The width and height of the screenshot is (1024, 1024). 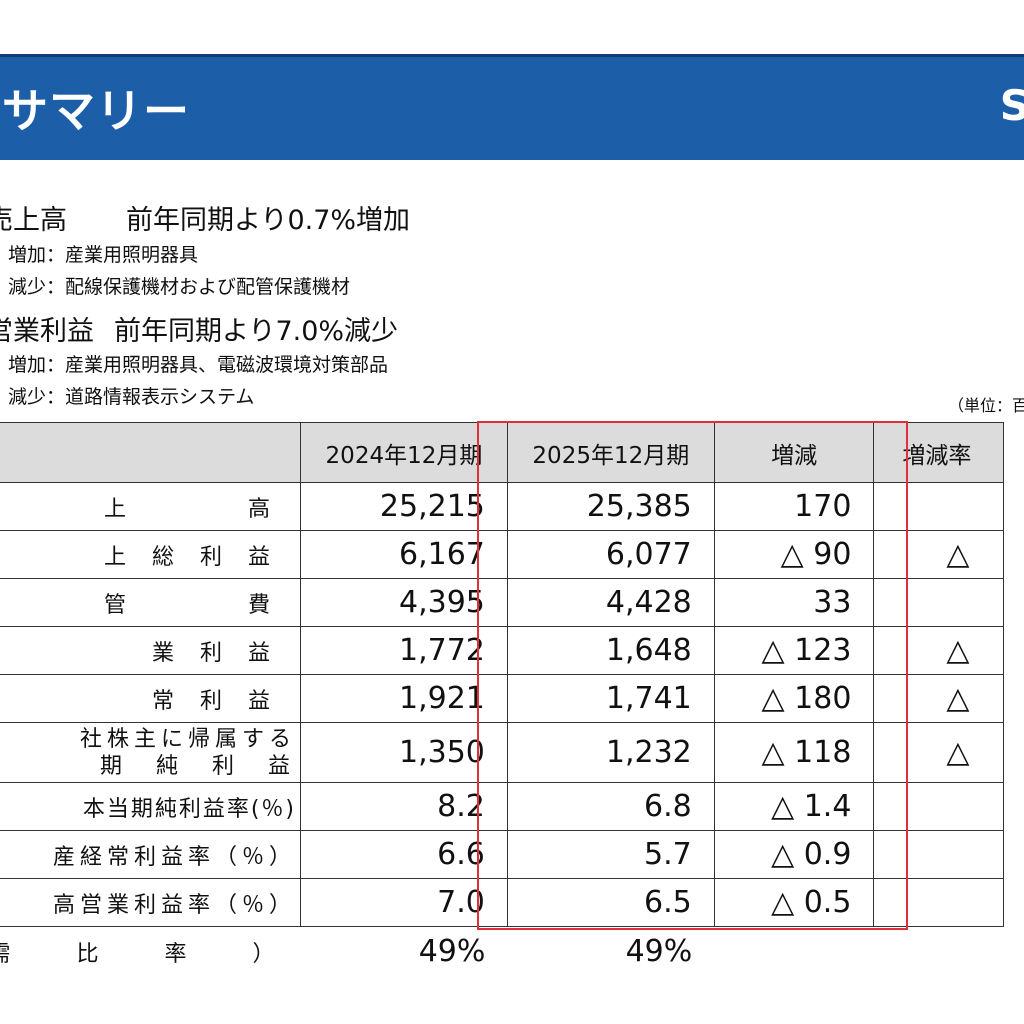 What do you see at coordinates (938, 452) in the screenshot?
I see `header-change-rate: 増減率` at bounding box center [938, 452].